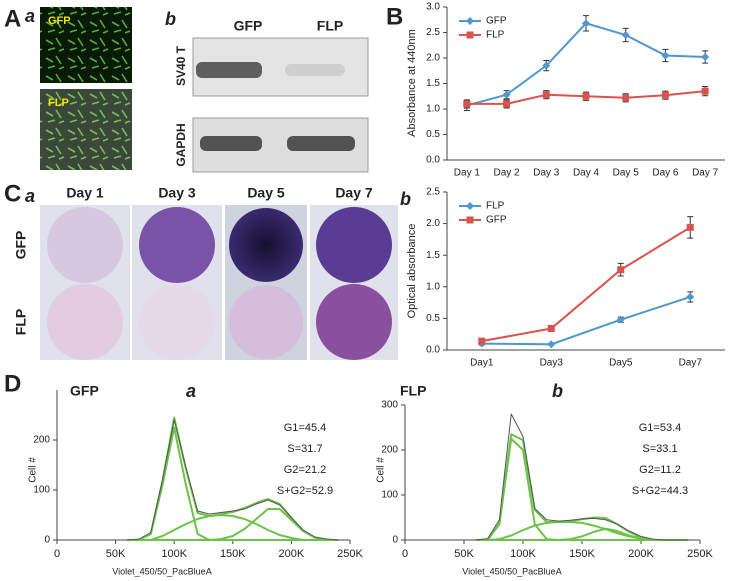  Describe the element at coordinates (691, 363) in the screenshot. I see `x-tick-label: Day7` at that location.